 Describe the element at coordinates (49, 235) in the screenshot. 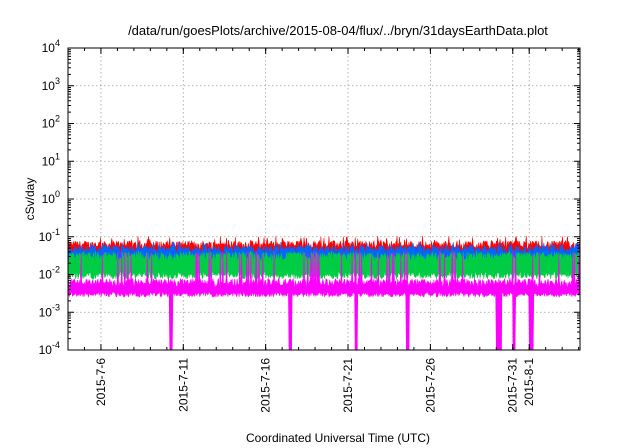

I see `y-tick-label: 10⁻¹` at that location.